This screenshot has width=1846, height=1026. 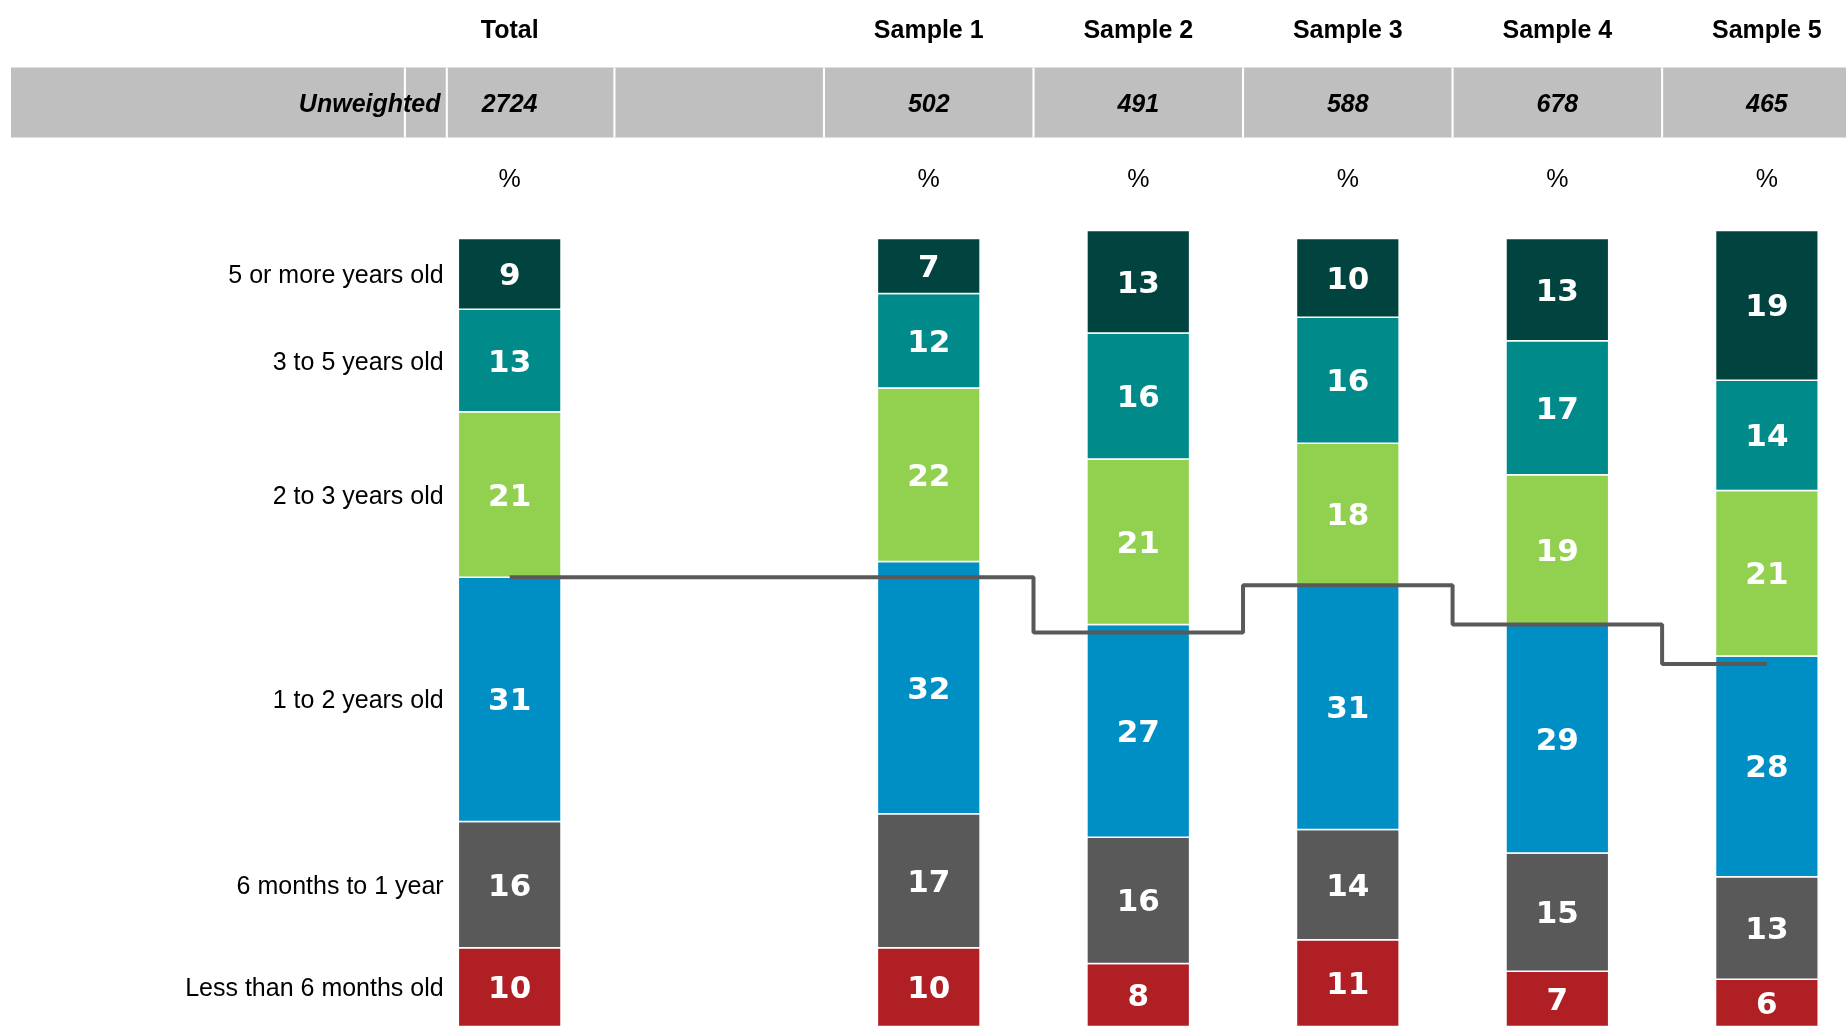 I want to click on x-tick-label: Sample 4, so click(x=1557, y=28).